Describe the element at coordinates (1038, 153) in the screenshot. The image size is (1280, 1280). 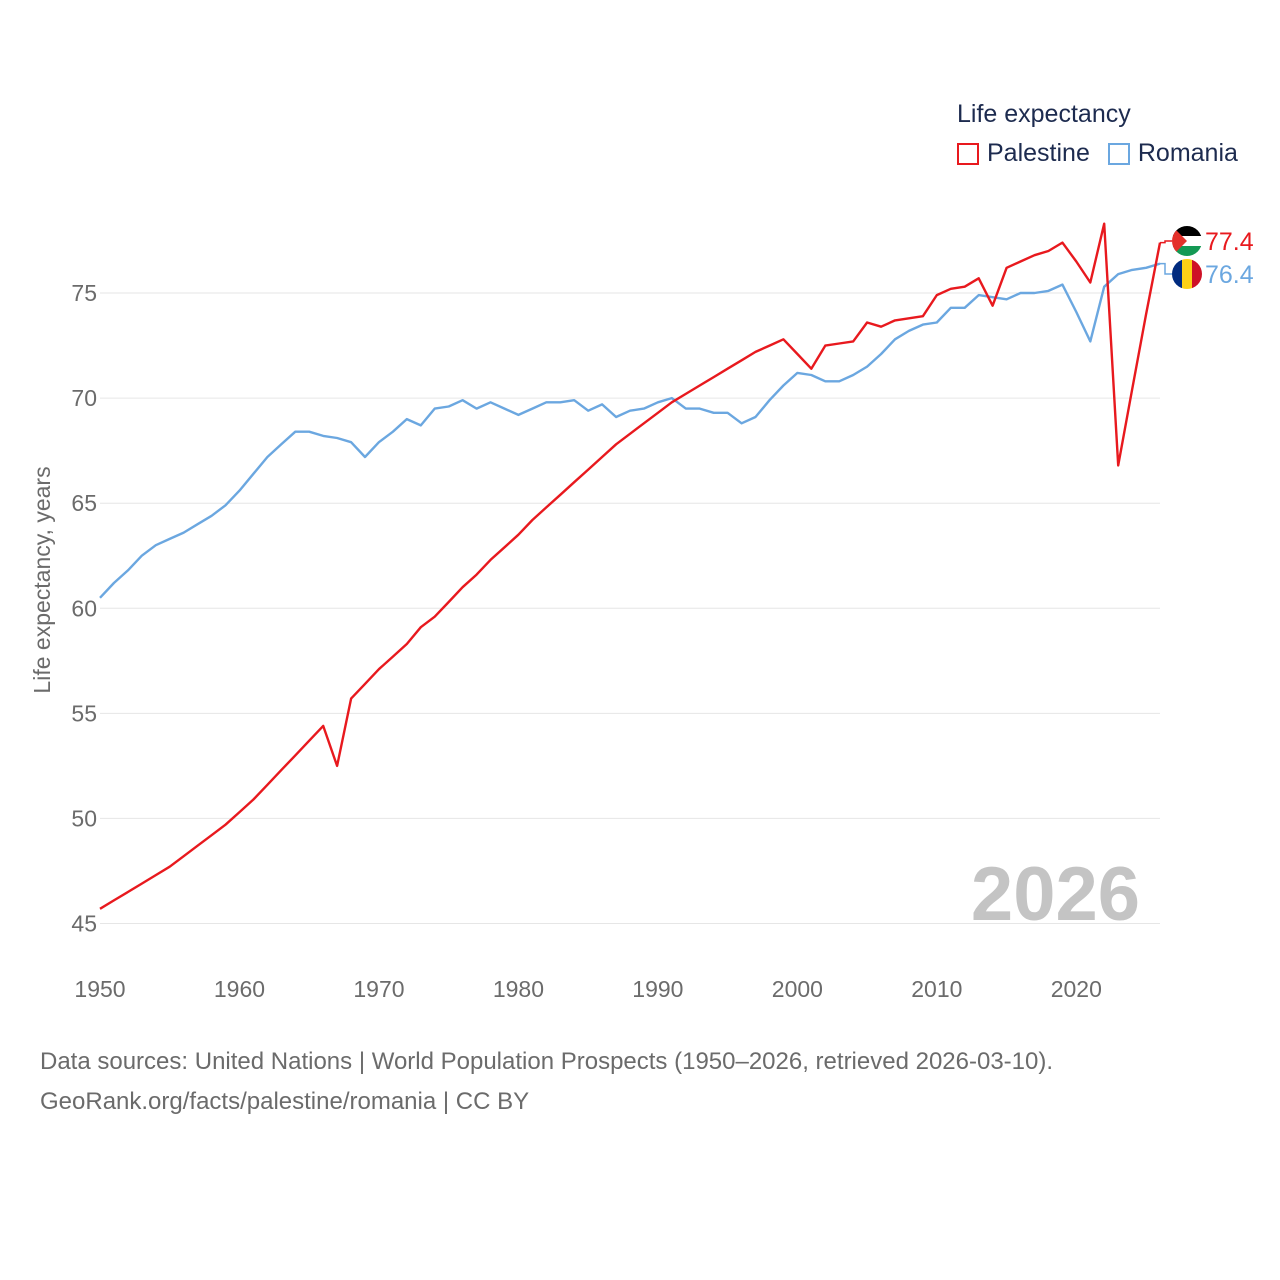
I see `legend-label-palestine: Palestine` at that location.